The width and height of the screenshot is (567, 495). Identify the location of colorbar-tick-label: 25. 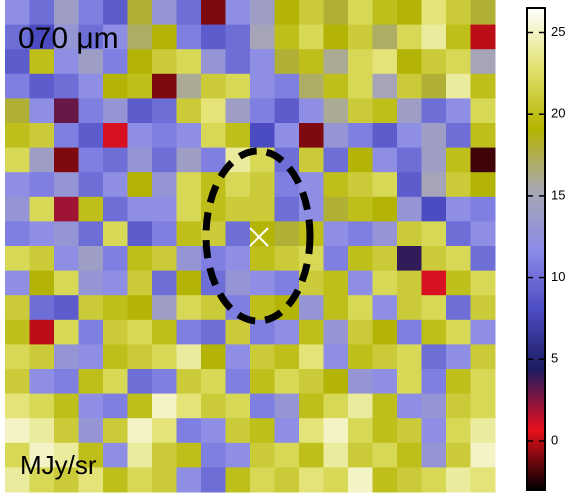
(558, 31).